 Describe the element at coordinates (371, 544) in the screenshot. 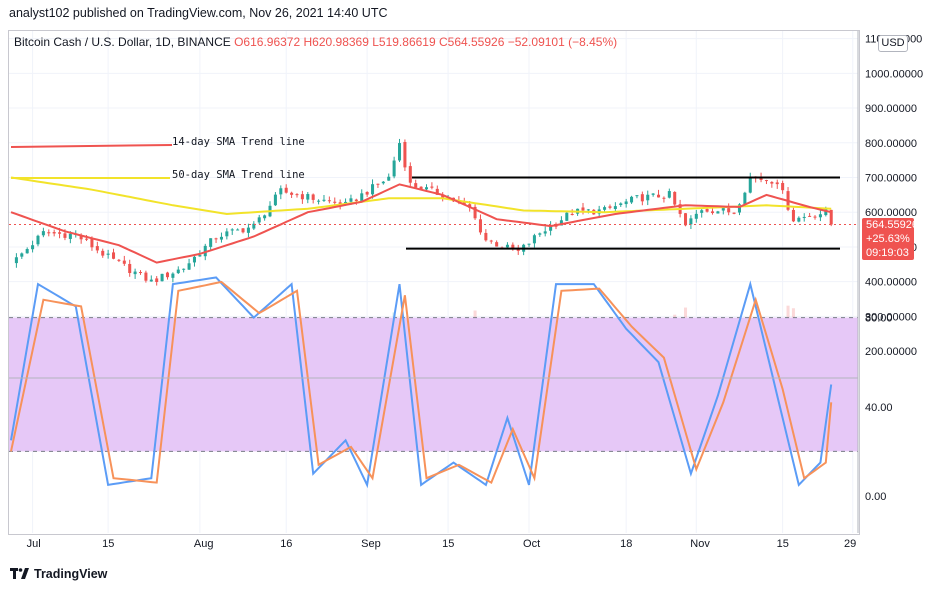

I see `x-tick-label: Sep` at that location.